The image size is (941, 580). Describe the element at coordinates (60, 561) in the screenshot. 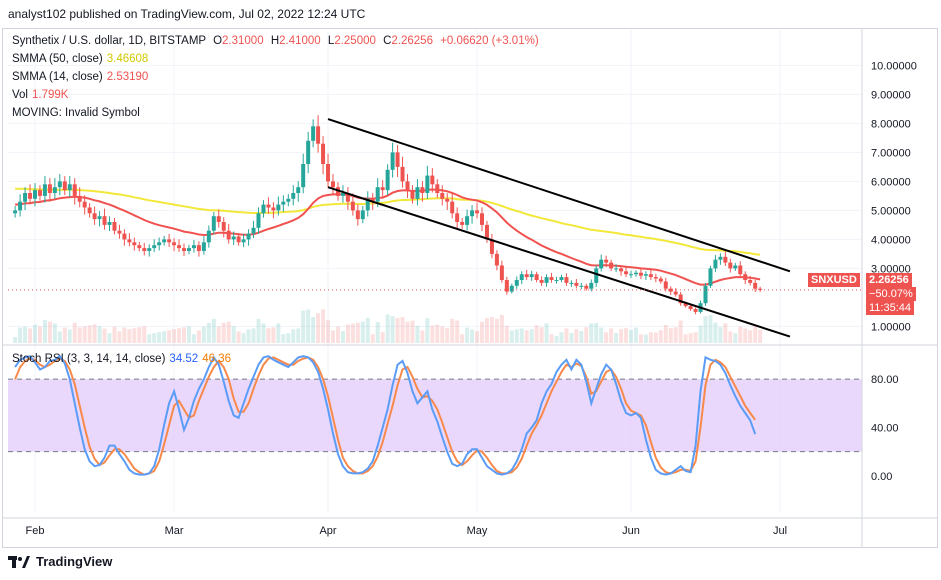

I see `tradingview-footer: TradingView` at that location.